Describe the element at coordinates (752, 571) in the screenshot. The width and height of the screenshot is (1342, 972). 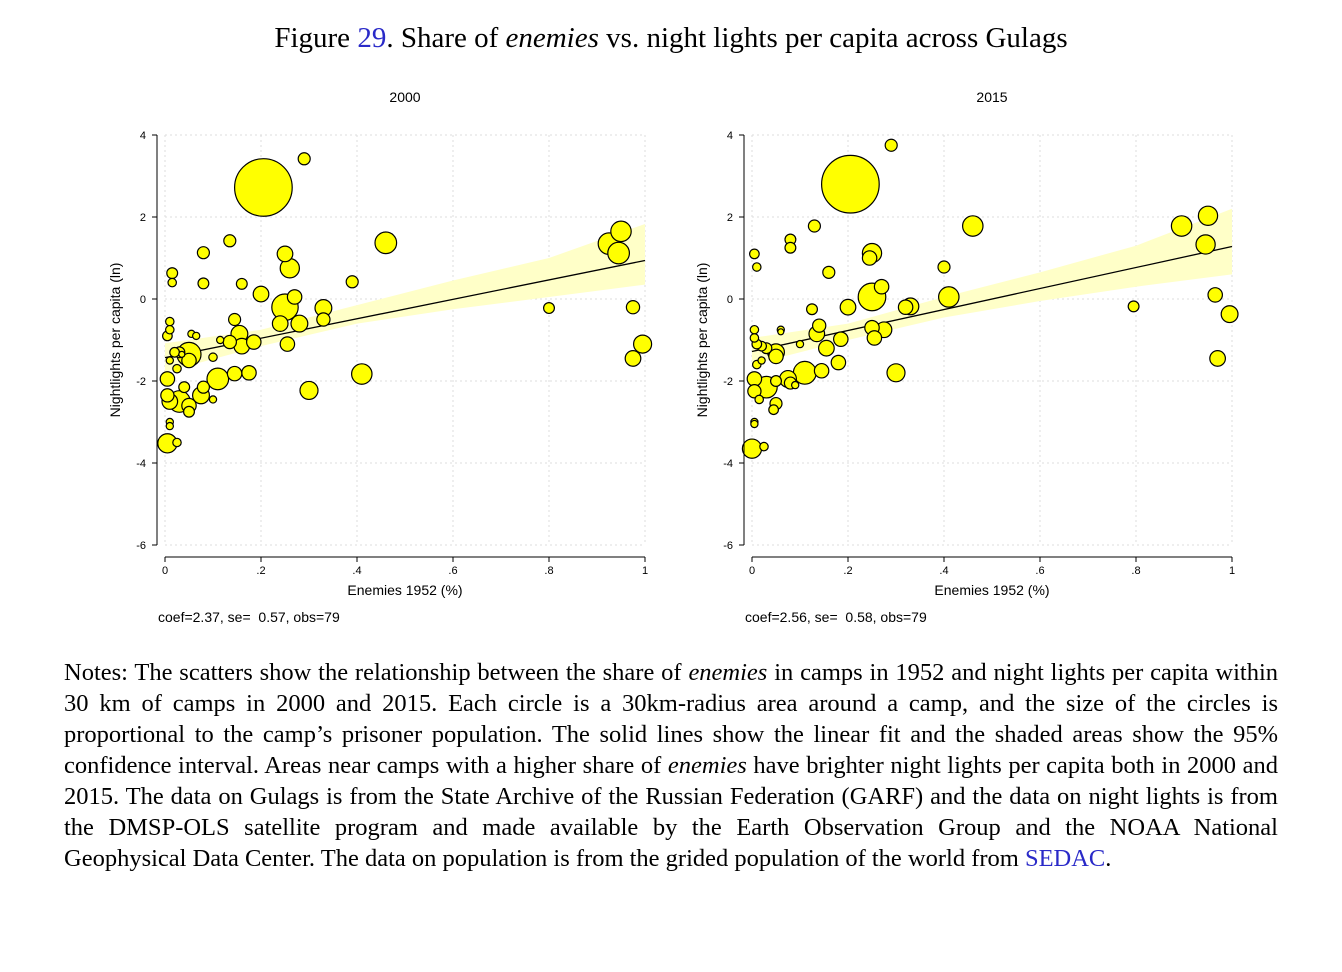
I see `x-tick-label: 0` at that location.